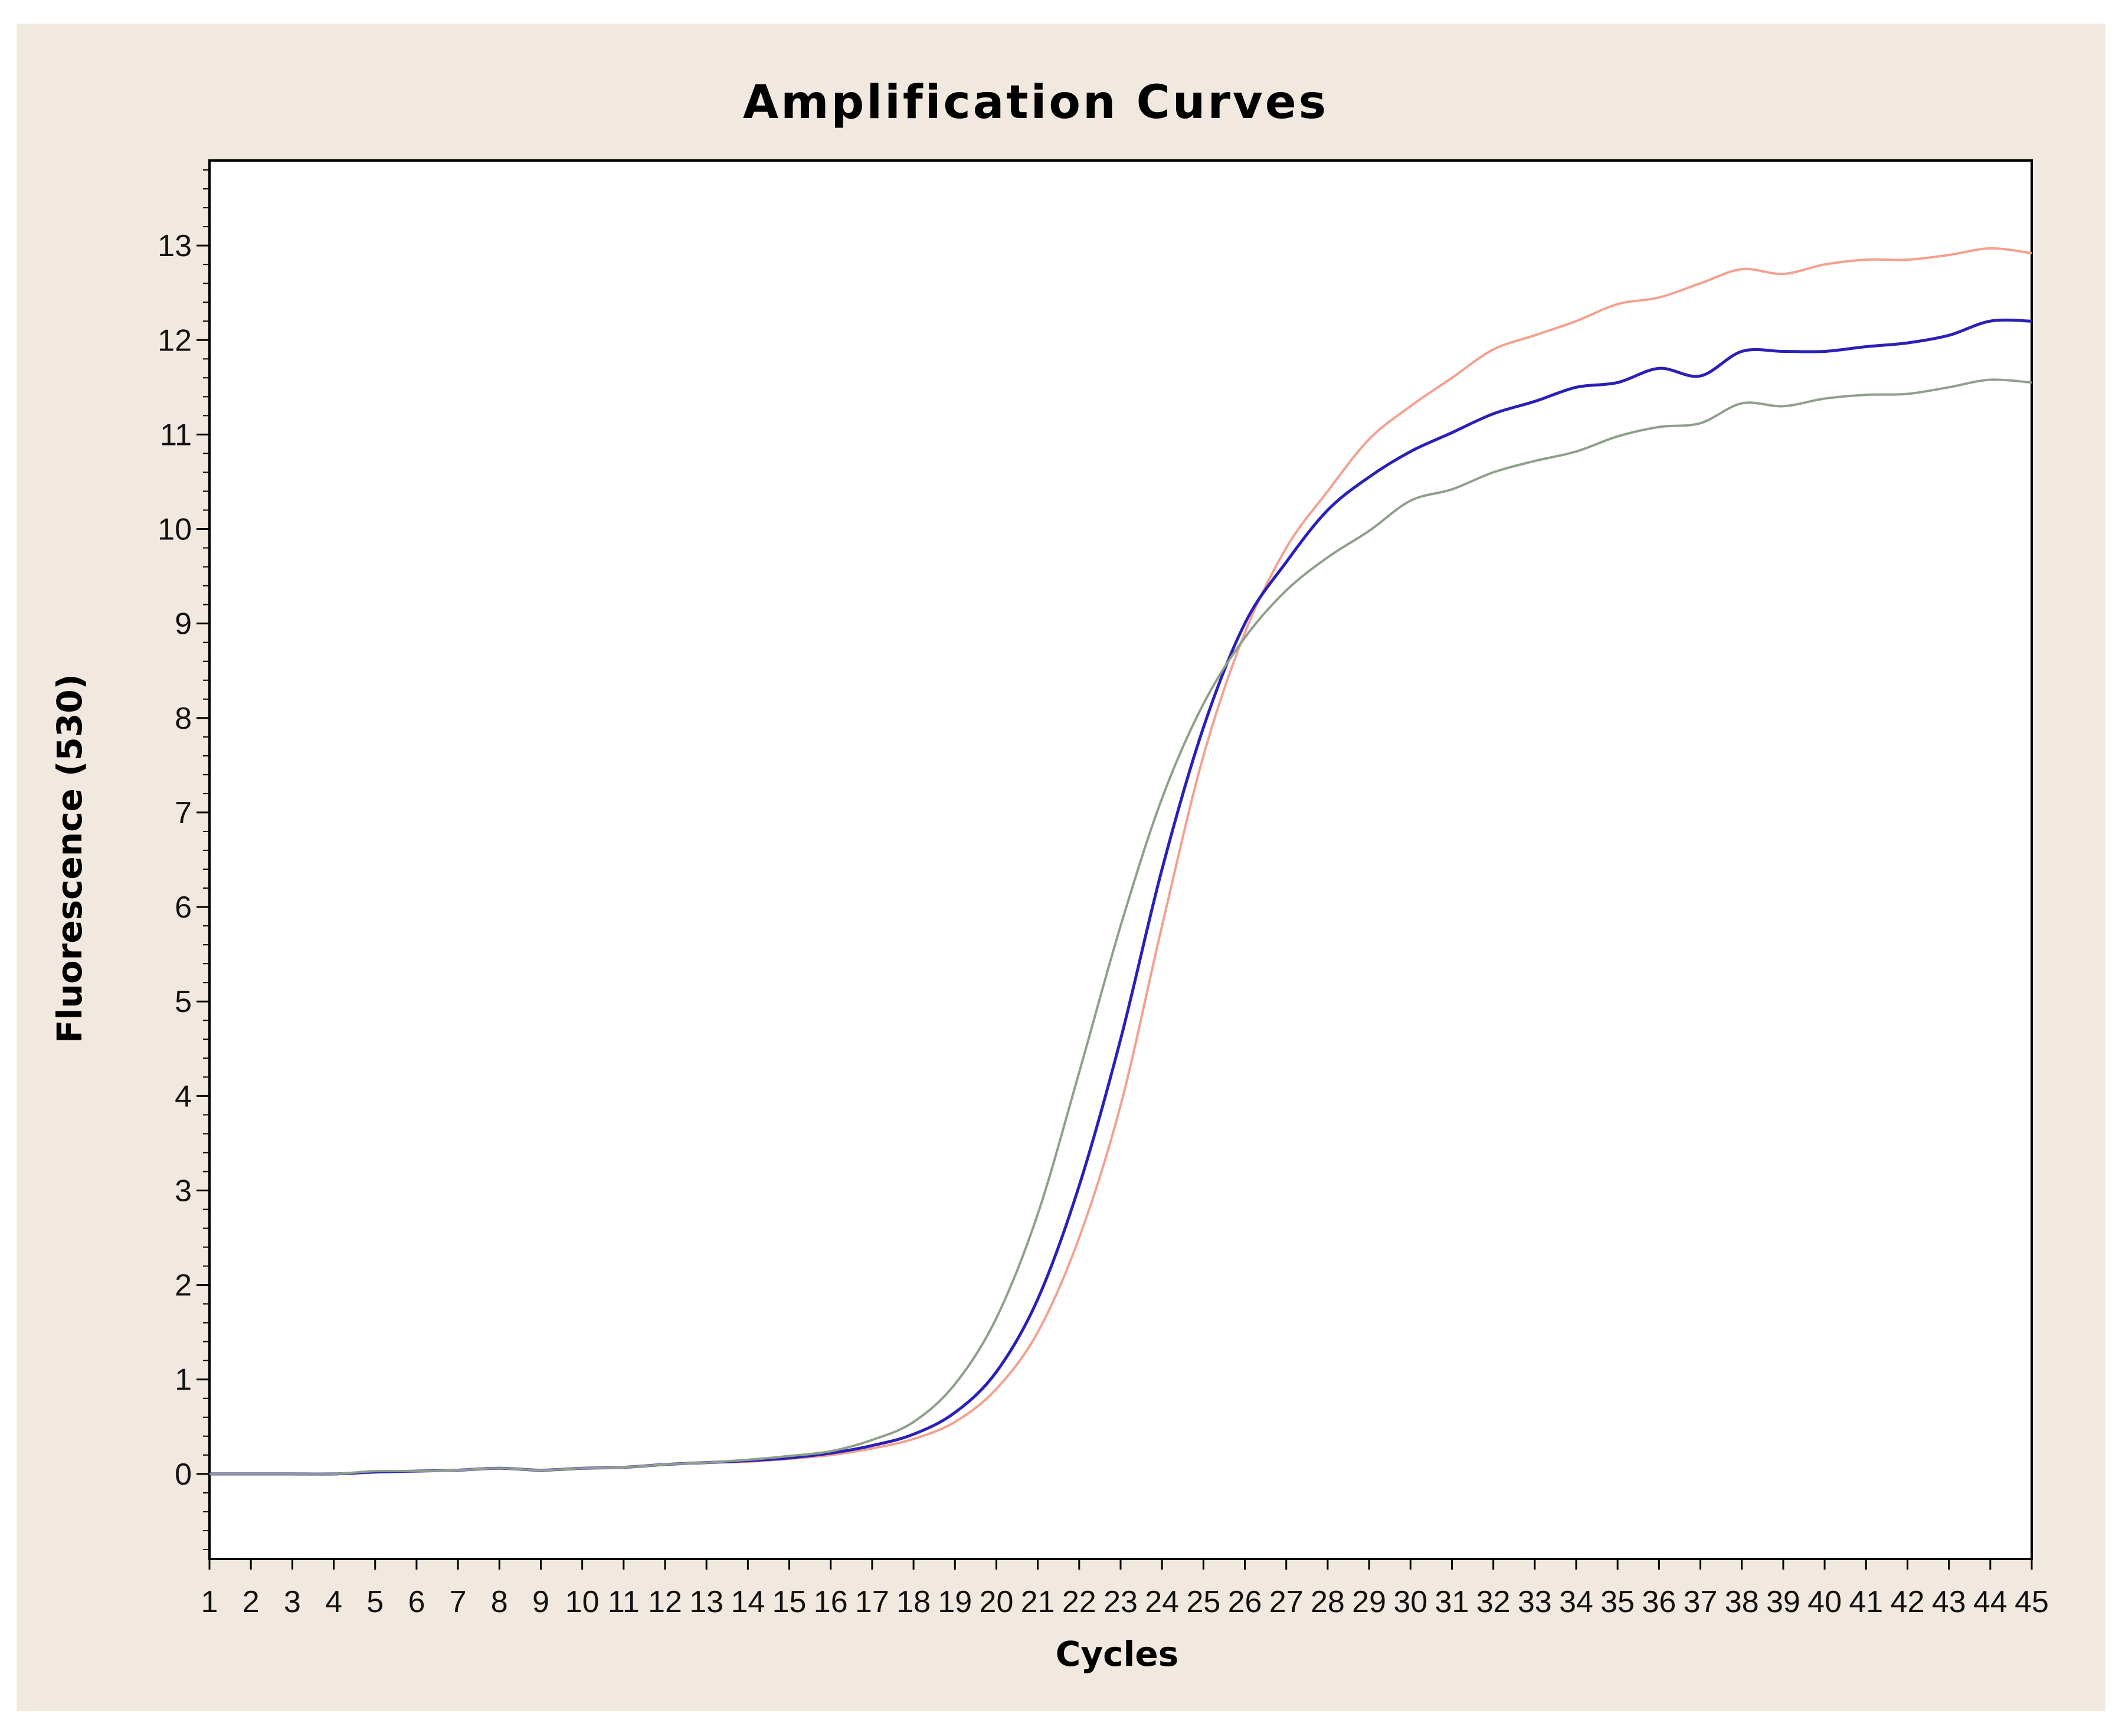 The width and height of the screenshot is (2122, 1736). I want to click on y-tick-label: 4, so click(183, 1096).